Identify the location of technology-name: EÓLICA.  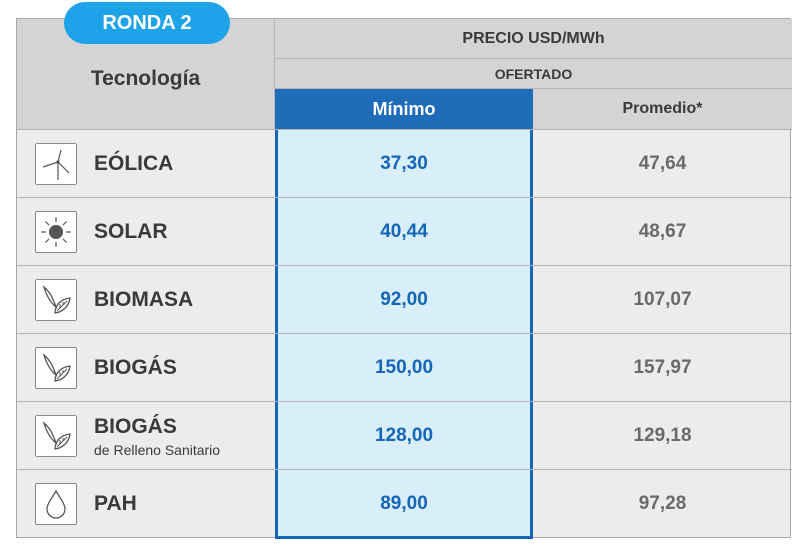
(134, 163).